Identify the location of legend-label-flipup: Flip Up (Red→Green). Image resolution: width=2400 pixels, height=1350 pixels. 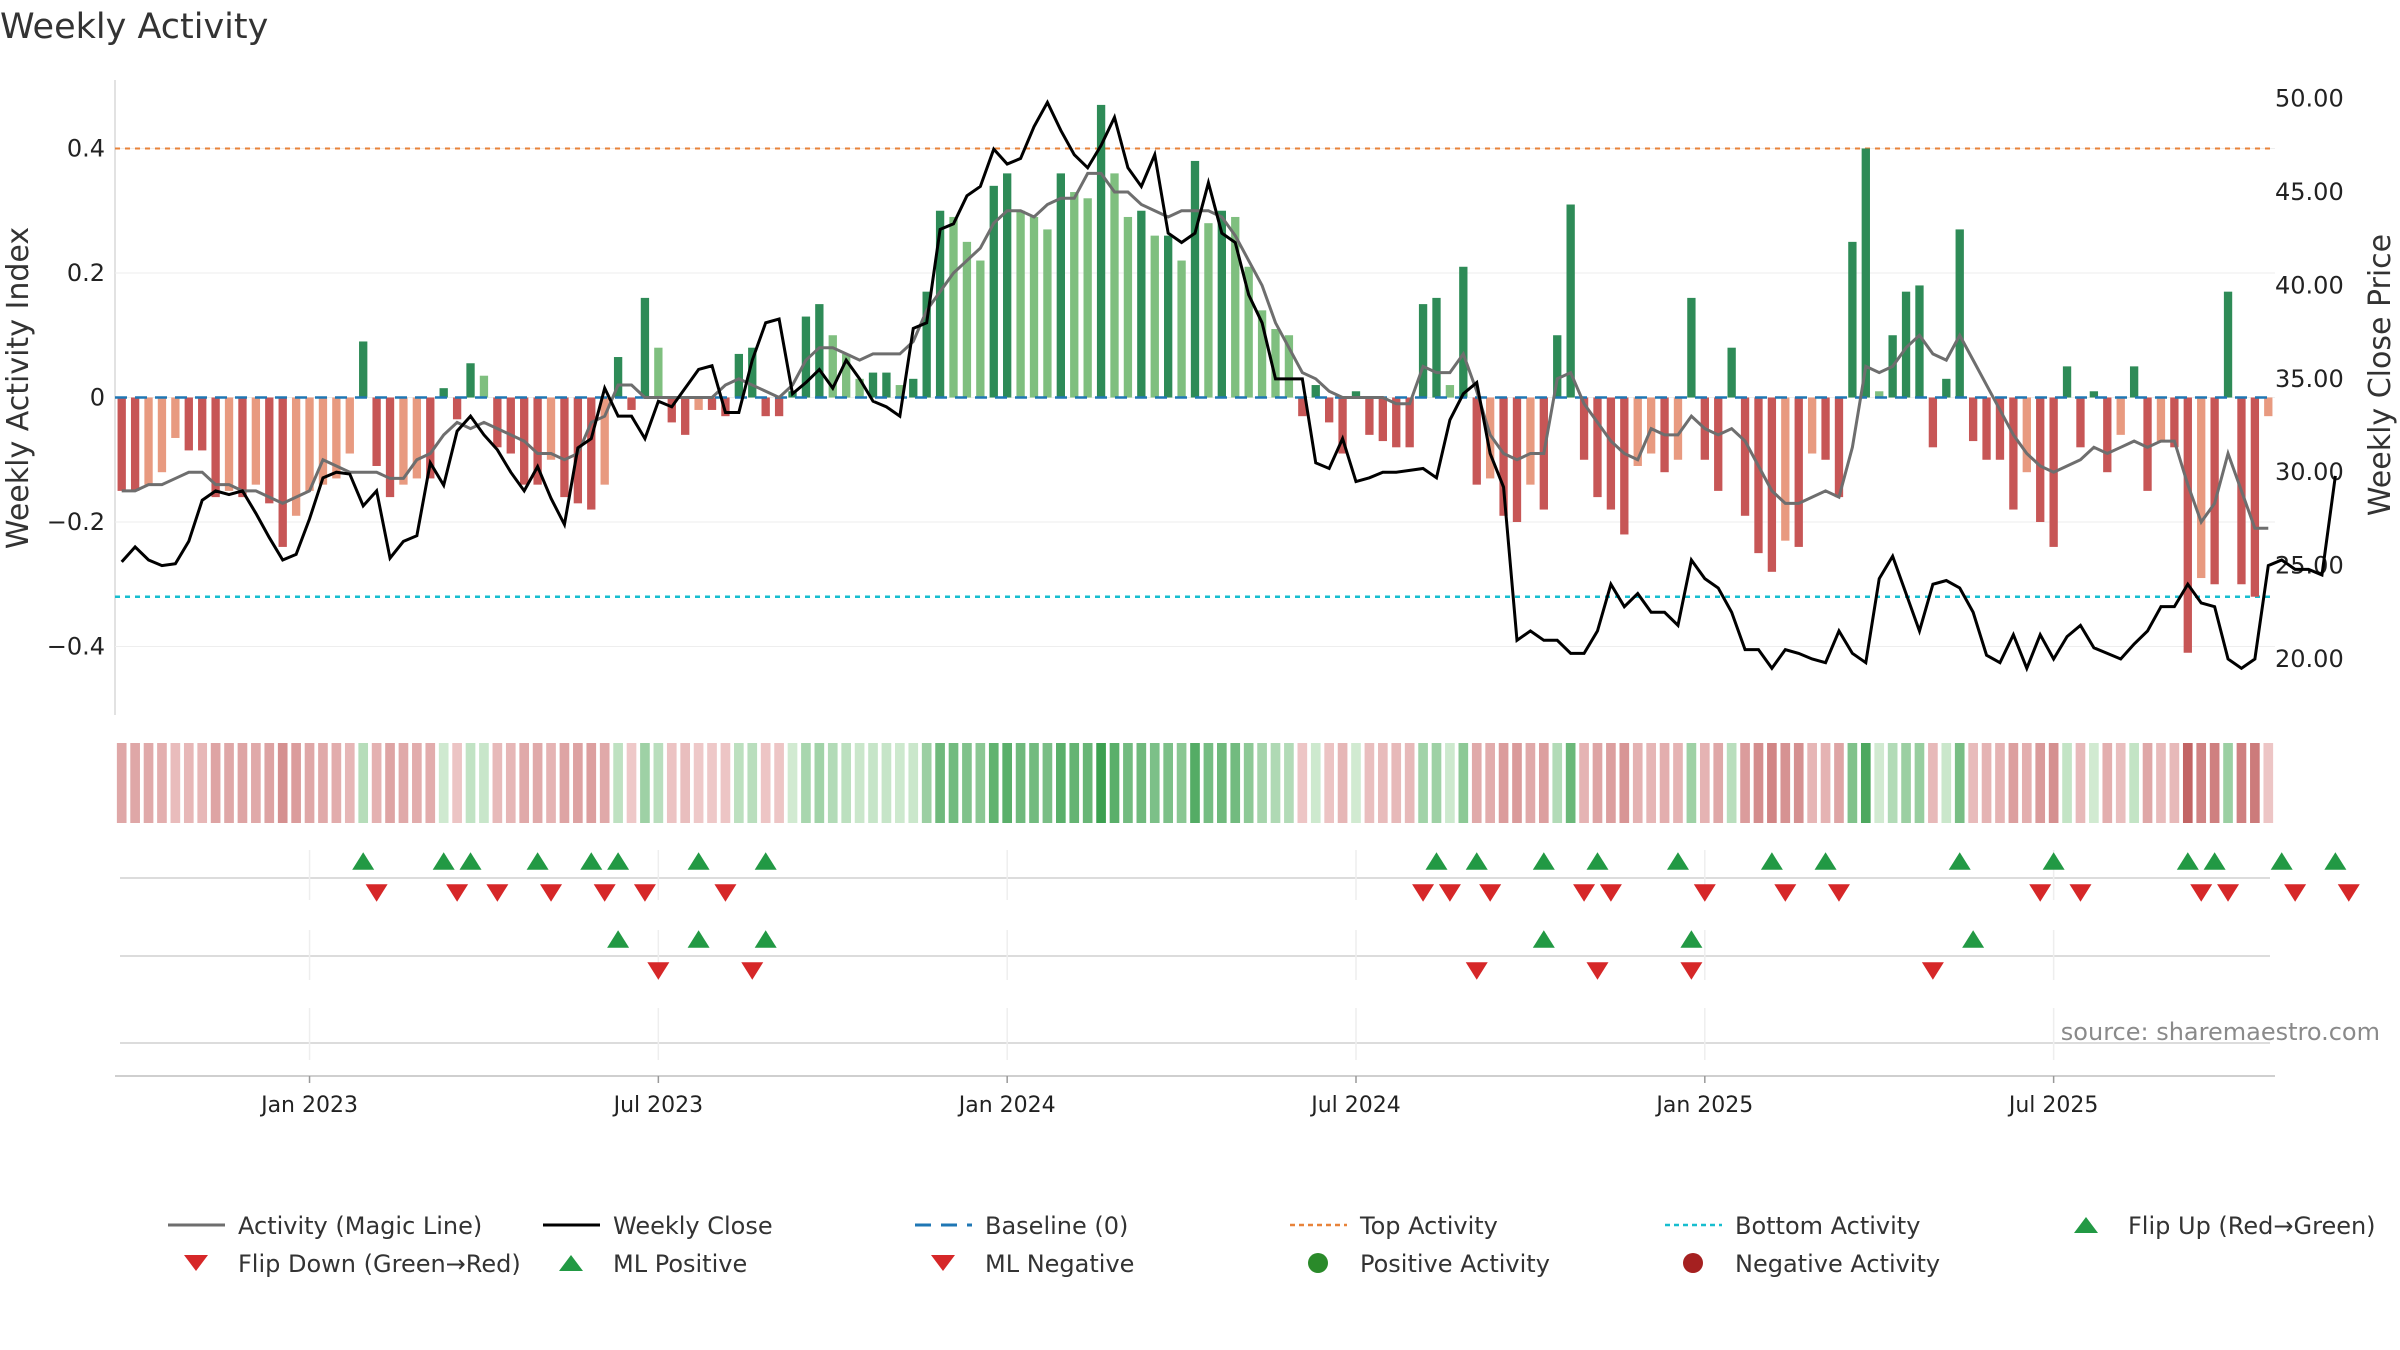
(2252, 1226).